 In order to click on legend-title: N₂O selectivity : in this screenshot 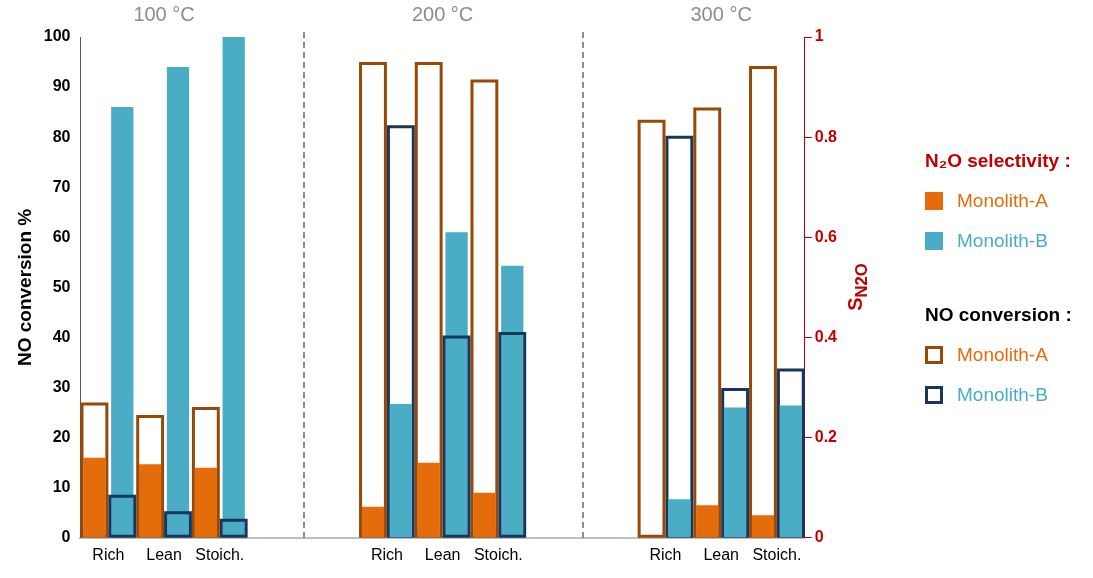, I will do `click(998, 161)`.